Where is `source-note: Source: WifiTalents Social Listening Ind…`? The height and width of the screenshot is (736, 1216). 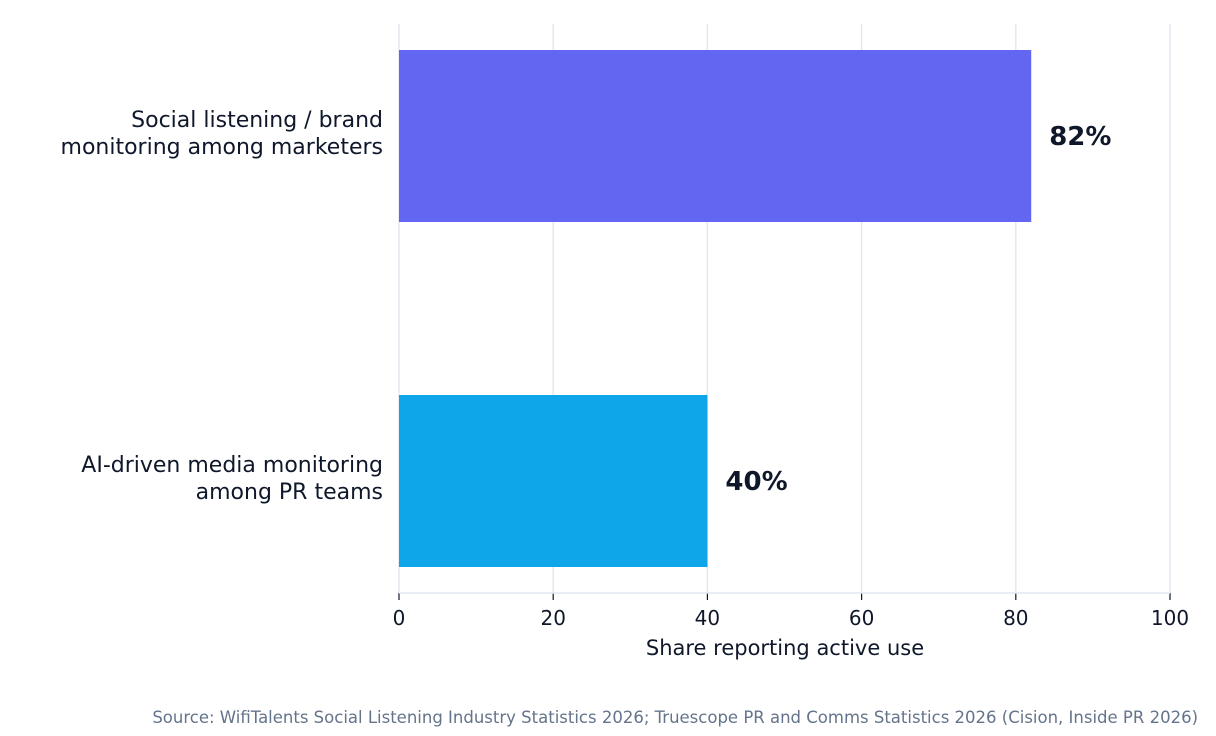
source-note: Source: WifiTalents Social Listening Ind… is located at coordinates (675, 717).